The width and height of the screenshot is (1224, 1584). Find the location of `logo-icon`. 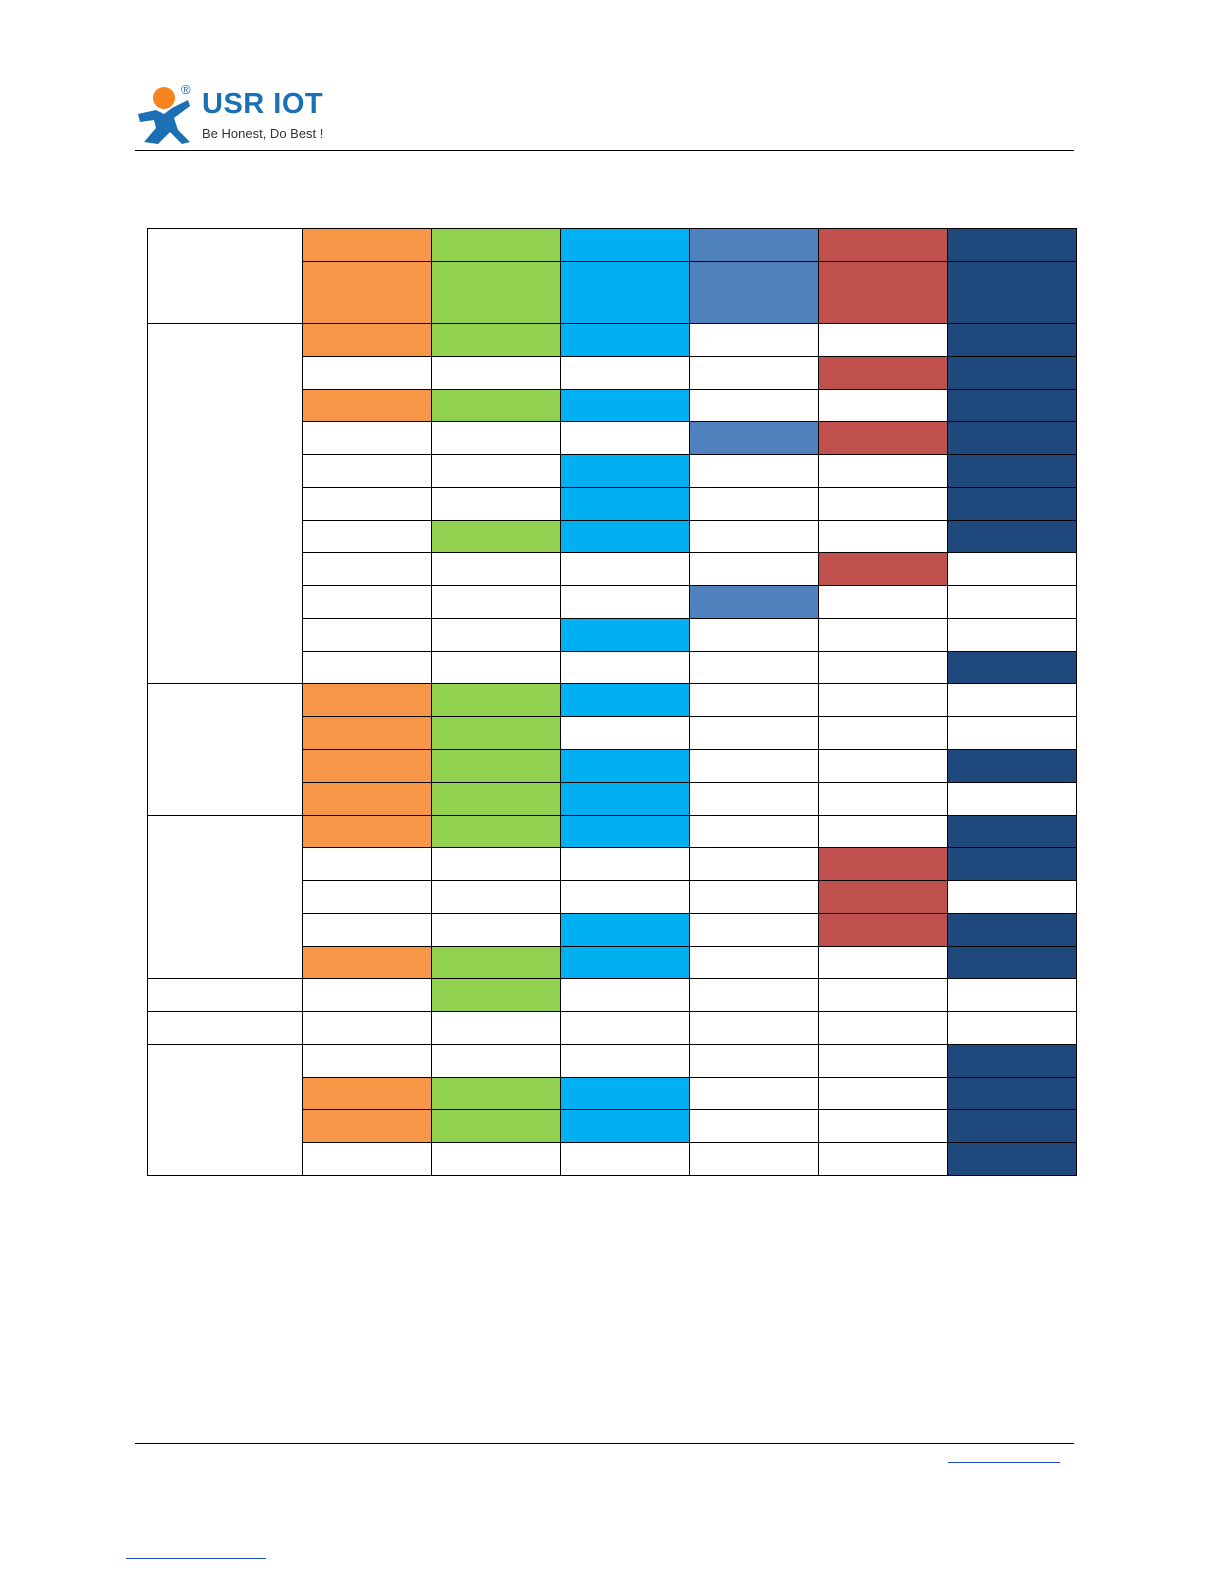

logo-icon is located at coordinates (164, 115).